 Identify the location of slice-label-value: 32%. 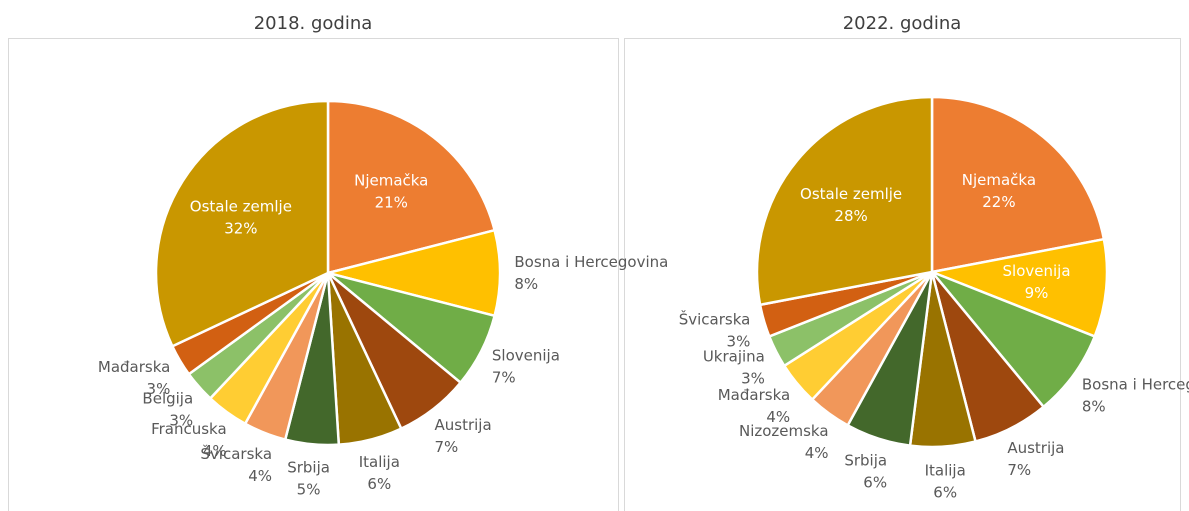
(240, 228).